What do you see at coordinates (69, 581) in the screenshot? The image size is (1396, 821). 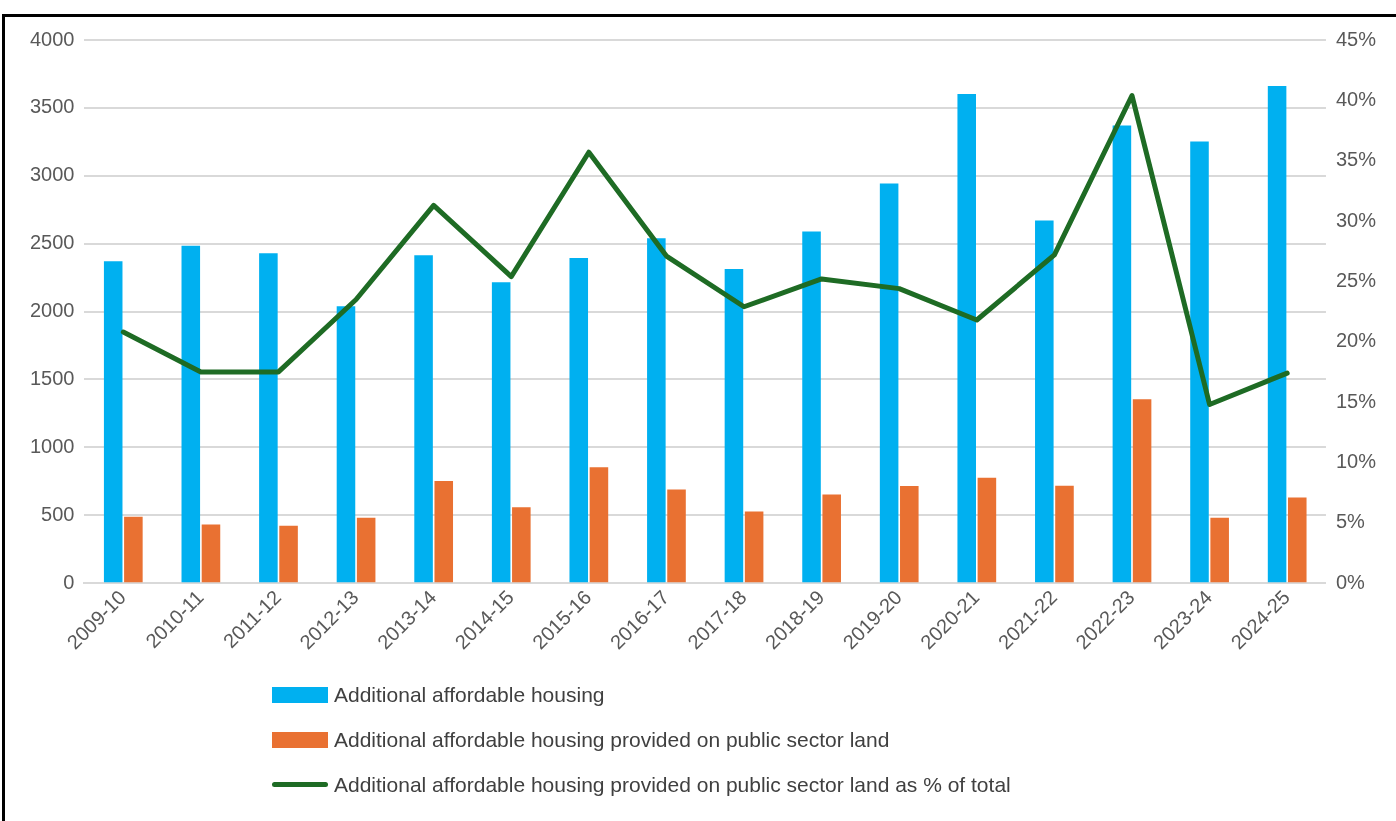 I see `y-tick-label: 0` at bounding box center [69, 581].